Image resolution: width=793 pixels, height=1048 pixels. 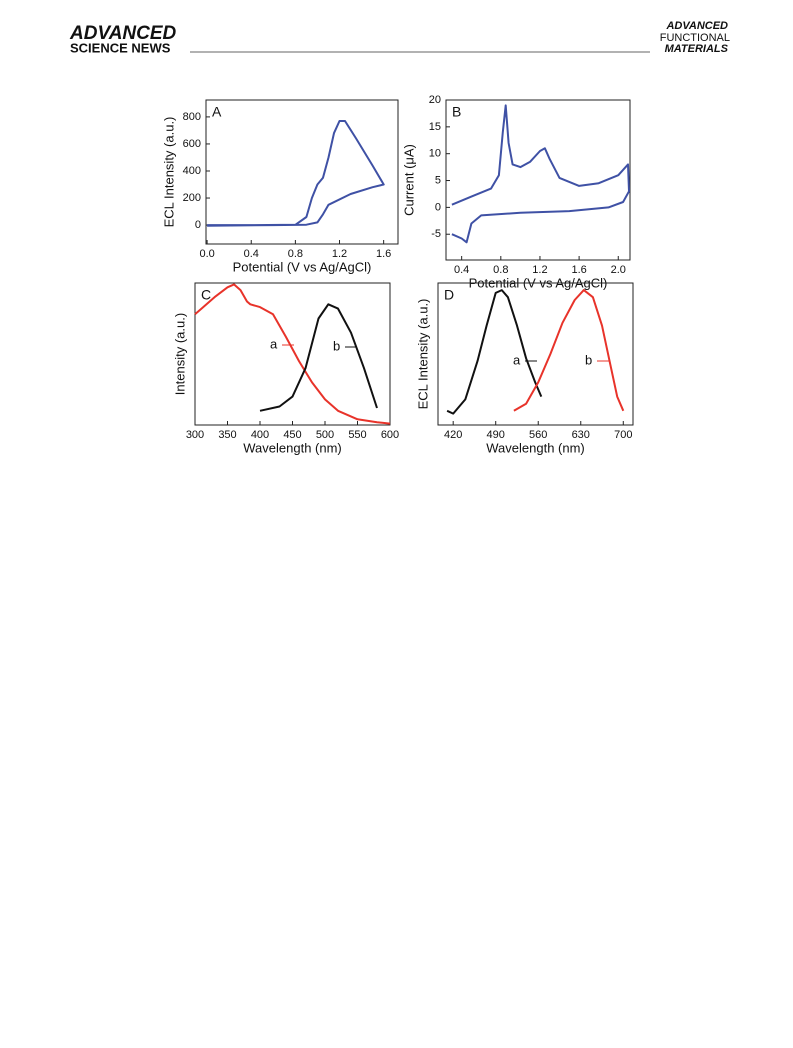 What do you see at coordinates (192, 198) in the screenshot?
I see `y-tick-label: 200` at bounding box center [192, 198].